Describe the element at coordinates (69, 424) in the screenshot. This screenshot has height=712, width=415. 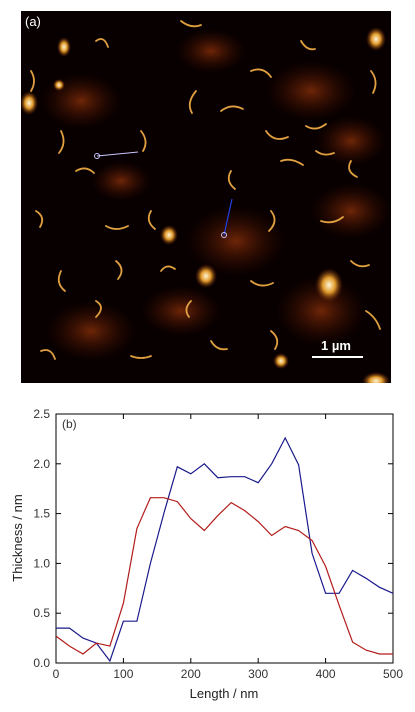
I see `panel-b-label: (b)` at that location.